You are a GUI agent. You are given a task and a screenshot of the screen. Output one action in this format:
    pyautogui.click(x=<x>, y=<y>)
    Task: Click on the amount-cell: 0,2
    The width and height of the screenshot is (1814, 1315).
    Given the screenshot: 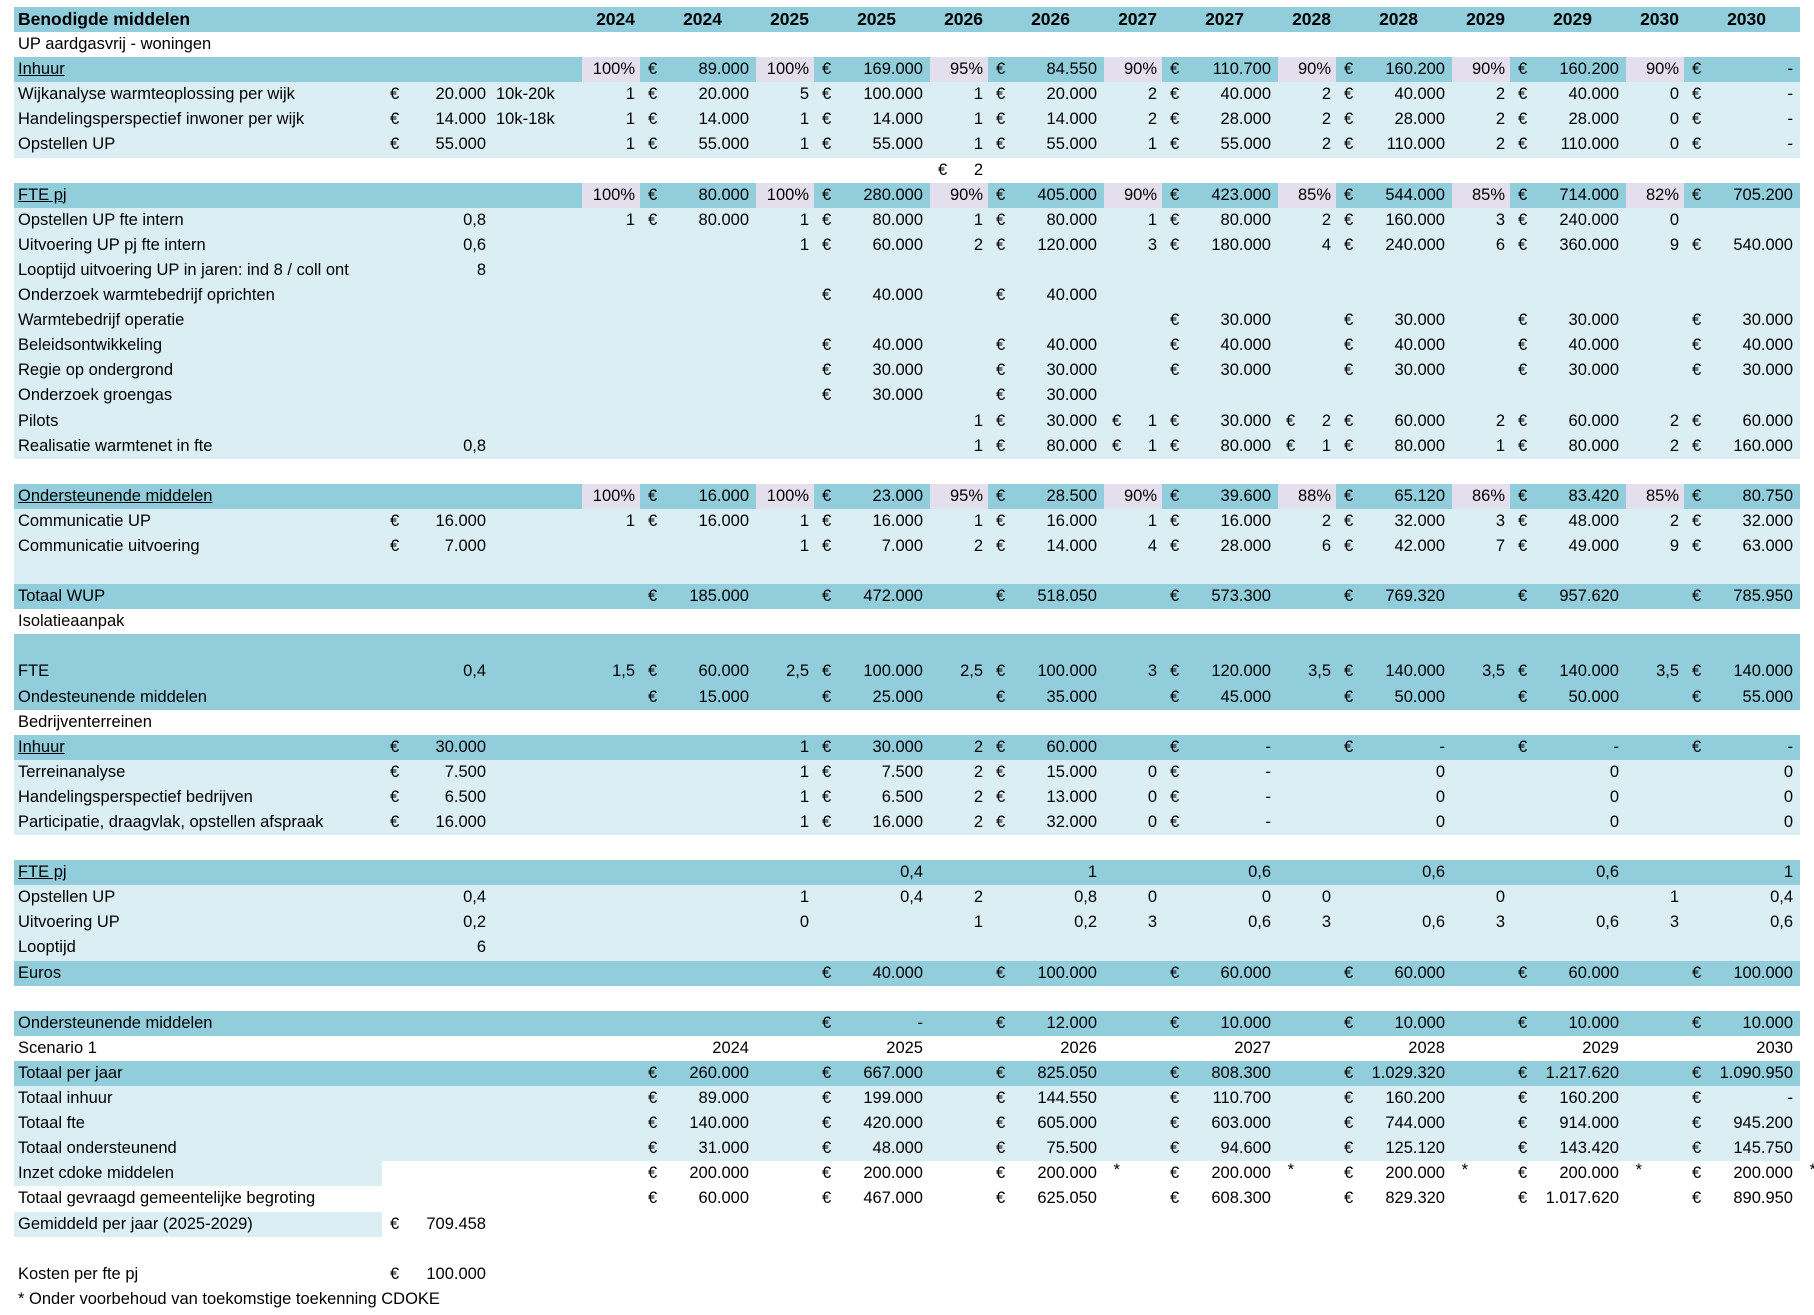 What is the action you would take?
    pyautogui.click(x=1046, y=922)
    